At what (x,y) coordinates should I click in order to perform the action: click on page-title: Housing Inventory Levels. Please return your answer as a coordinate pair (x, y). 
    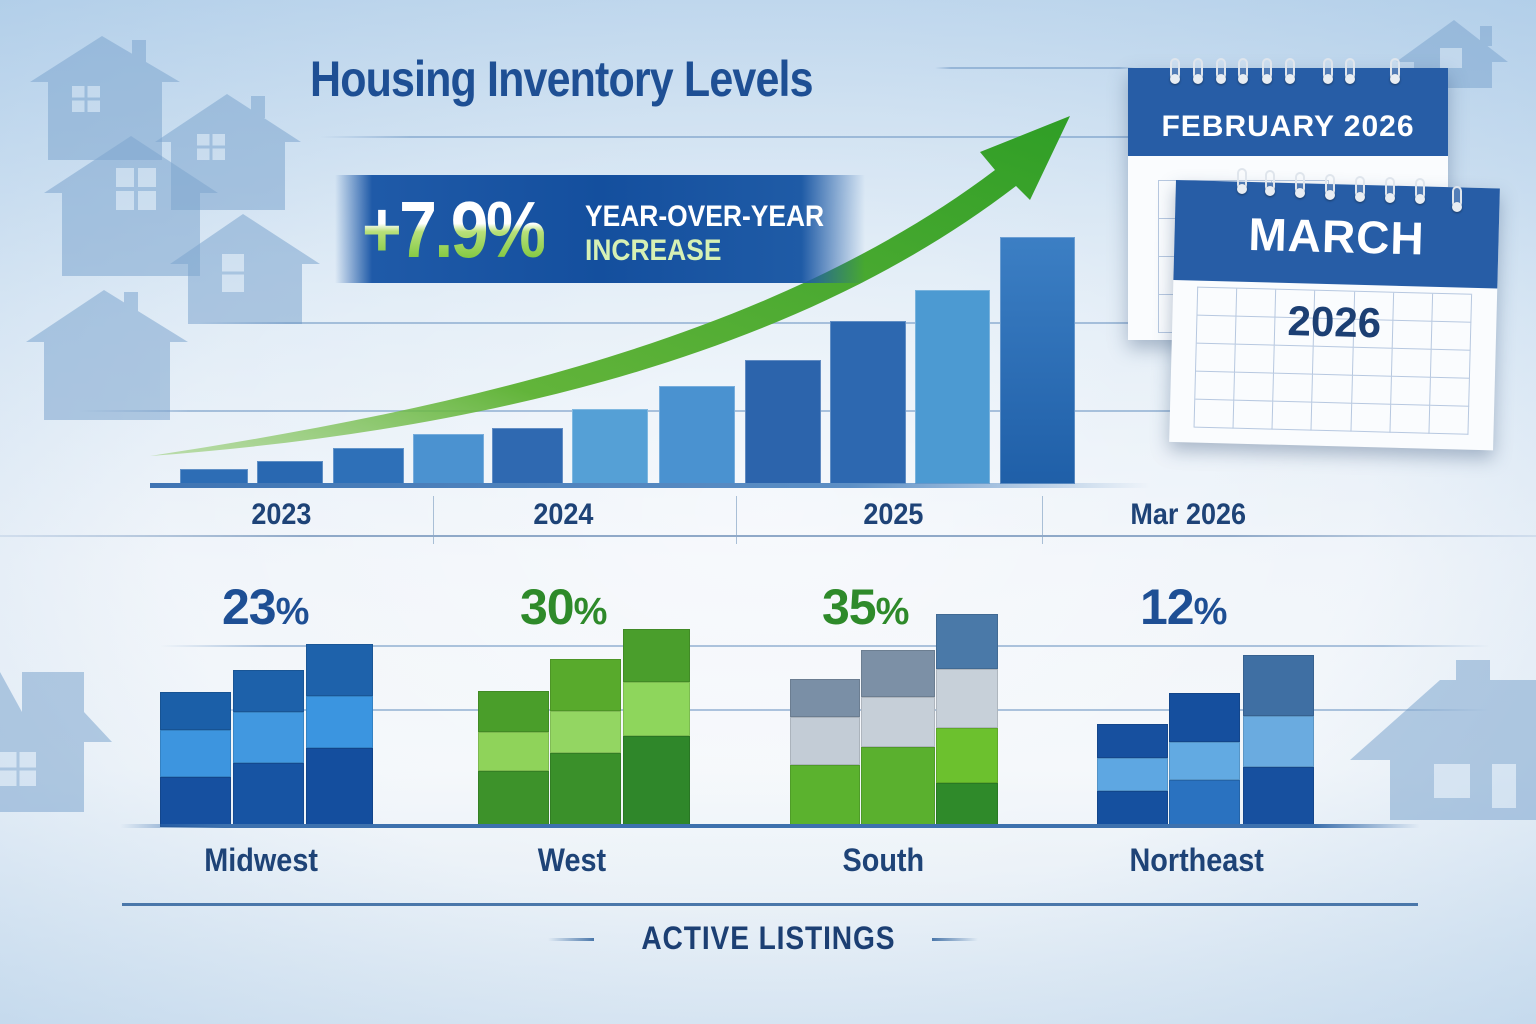
    Looking at the image, I should click on (562, 79).